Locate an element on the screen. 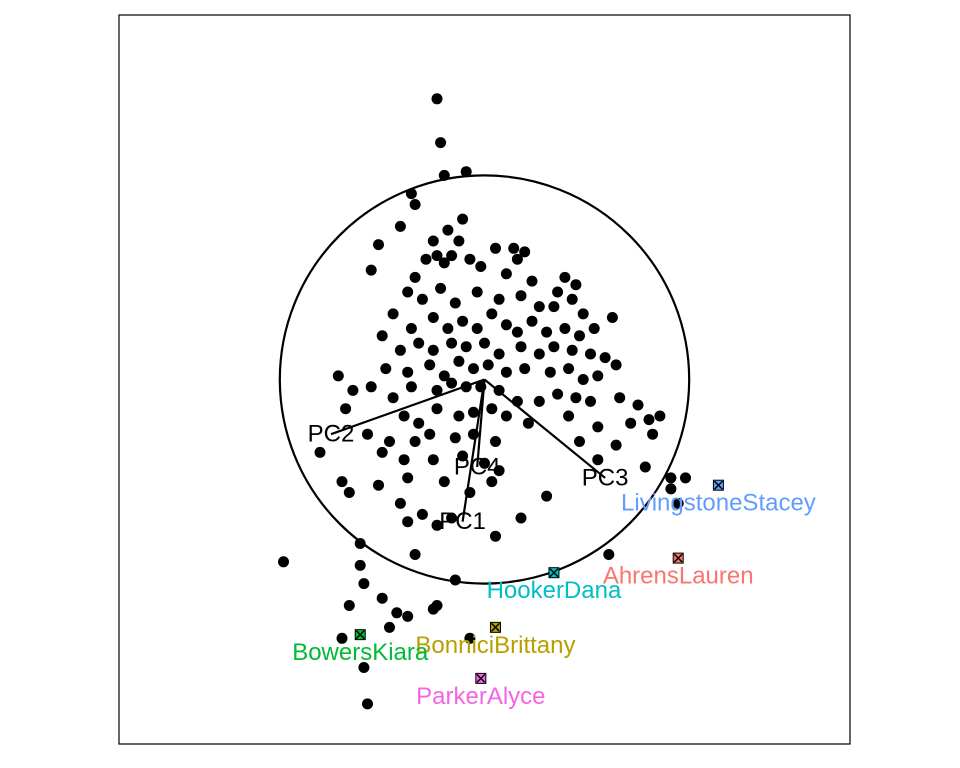 The image size is (960, 768). loading-line-pc2 is located at coordinates (407, 407).